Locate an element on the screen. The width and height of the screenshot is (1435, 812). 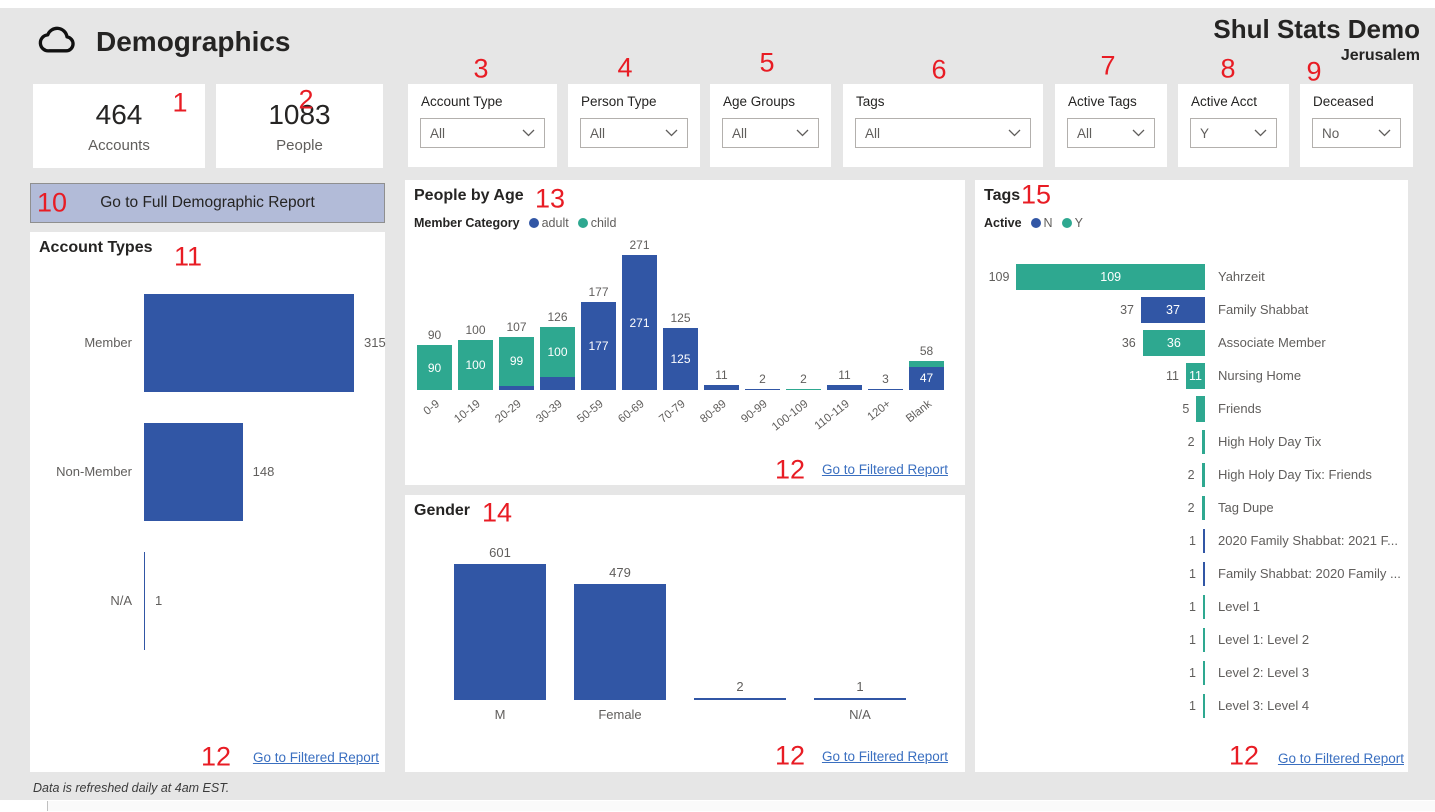
age-total-label: 177 is located at coordinates (598, 291).